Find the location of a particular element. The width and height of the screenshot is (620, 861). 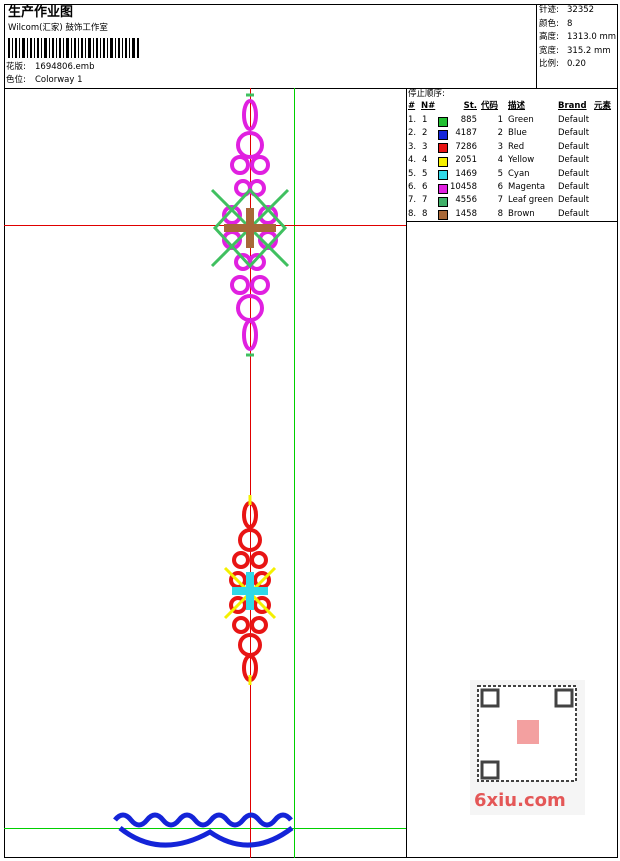

row-index: 3. is located at coordinates (412, 146).